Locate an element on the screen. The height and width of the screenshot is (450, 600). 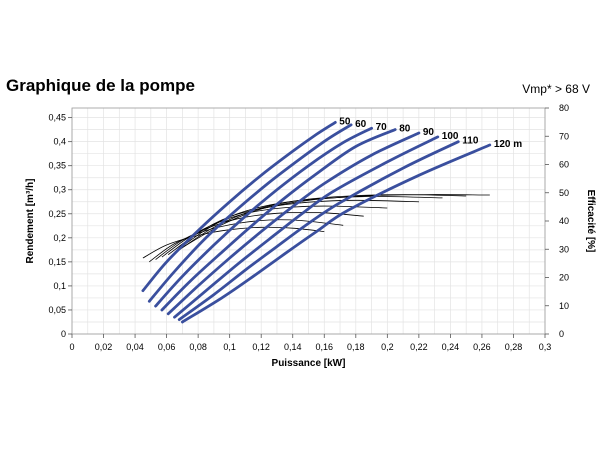
y-tick-label: 0,35 is located at coordinates (57, 166).